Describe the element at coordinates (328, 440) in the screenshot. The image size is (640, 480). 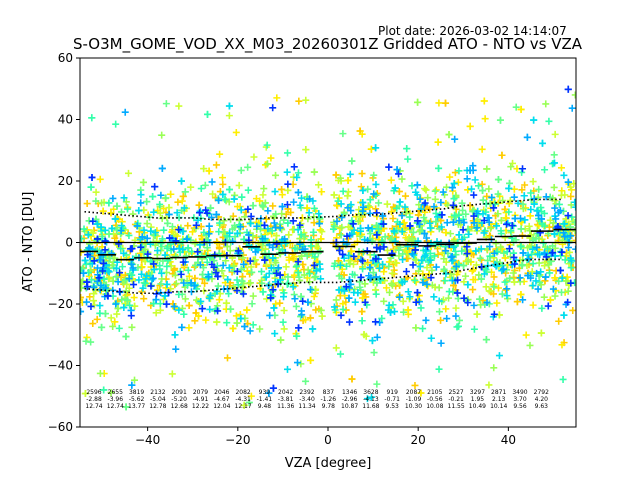
I see `x-tick-label: 0` at that location.